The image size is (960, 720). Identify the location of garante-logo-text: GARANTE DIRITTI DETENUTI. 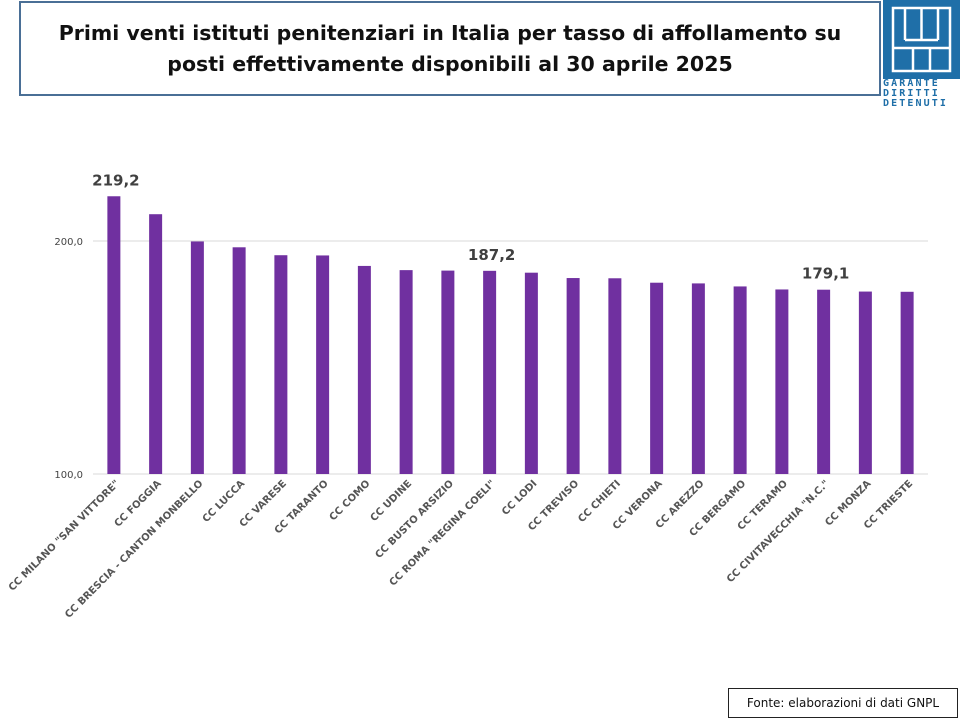
(921, 93).